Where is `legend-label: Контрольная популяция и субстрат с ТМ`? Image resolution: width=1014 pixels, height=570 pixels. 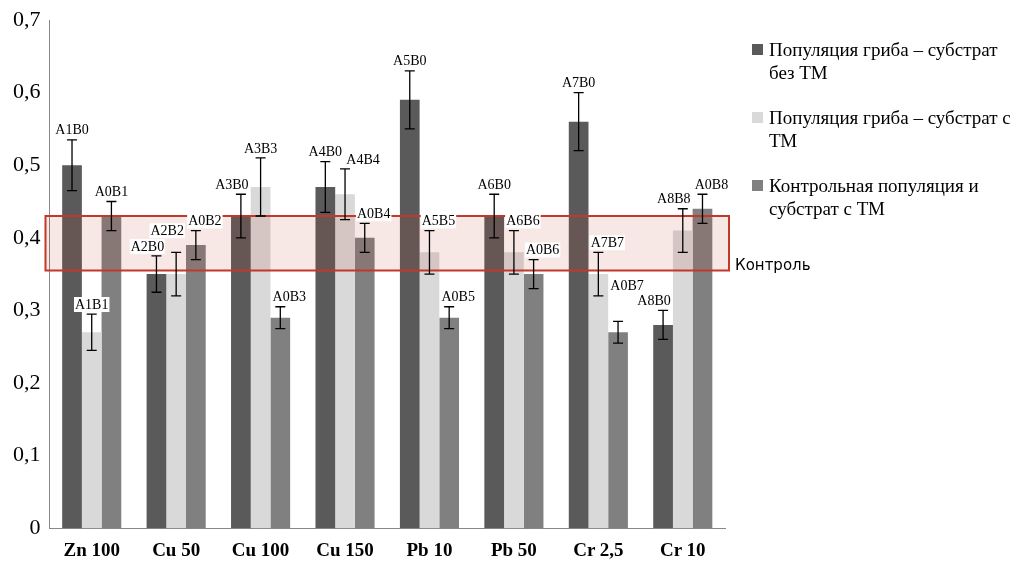
legend-label: Контрольная популяция и субстрат с ТМ is located at coordinates (874, 197).